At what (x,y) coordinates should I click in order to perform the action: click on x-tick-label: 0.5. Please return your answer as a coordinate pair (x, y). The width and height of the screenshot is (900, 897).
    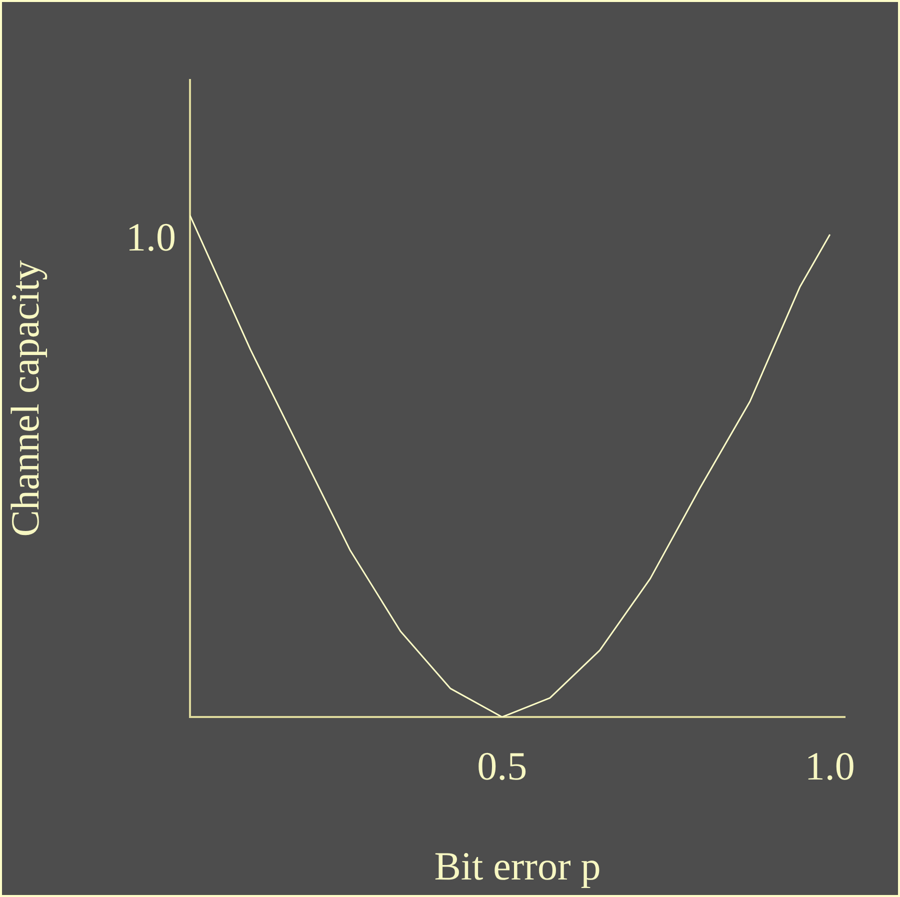
    Looking at the image, I should click on (502, 766).